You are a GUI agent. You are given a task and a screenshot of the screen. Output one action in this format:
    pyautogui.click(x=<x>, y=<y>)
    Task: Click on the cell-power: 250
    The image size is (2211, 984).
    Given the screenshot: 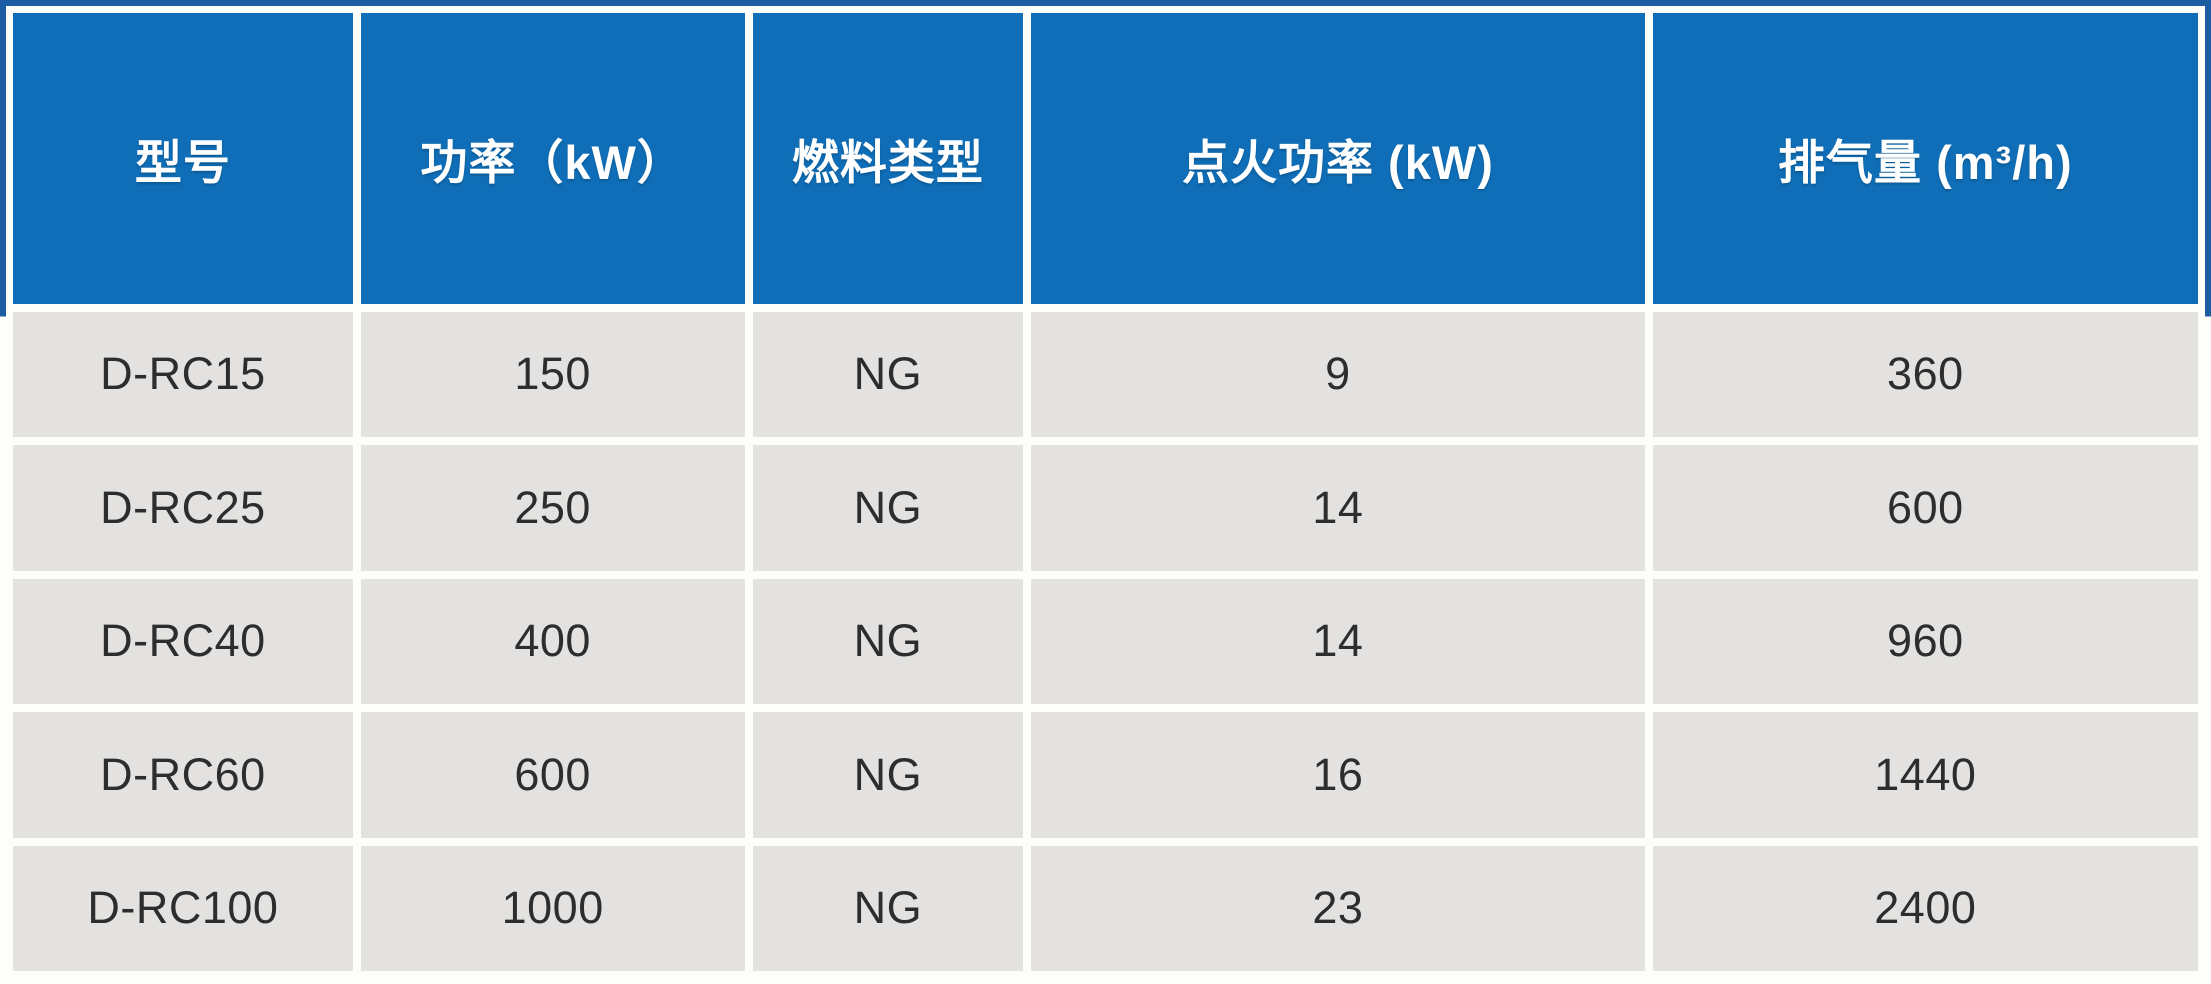 What is the action you would take?
    pyautogui.click(x=552, y=508)
    